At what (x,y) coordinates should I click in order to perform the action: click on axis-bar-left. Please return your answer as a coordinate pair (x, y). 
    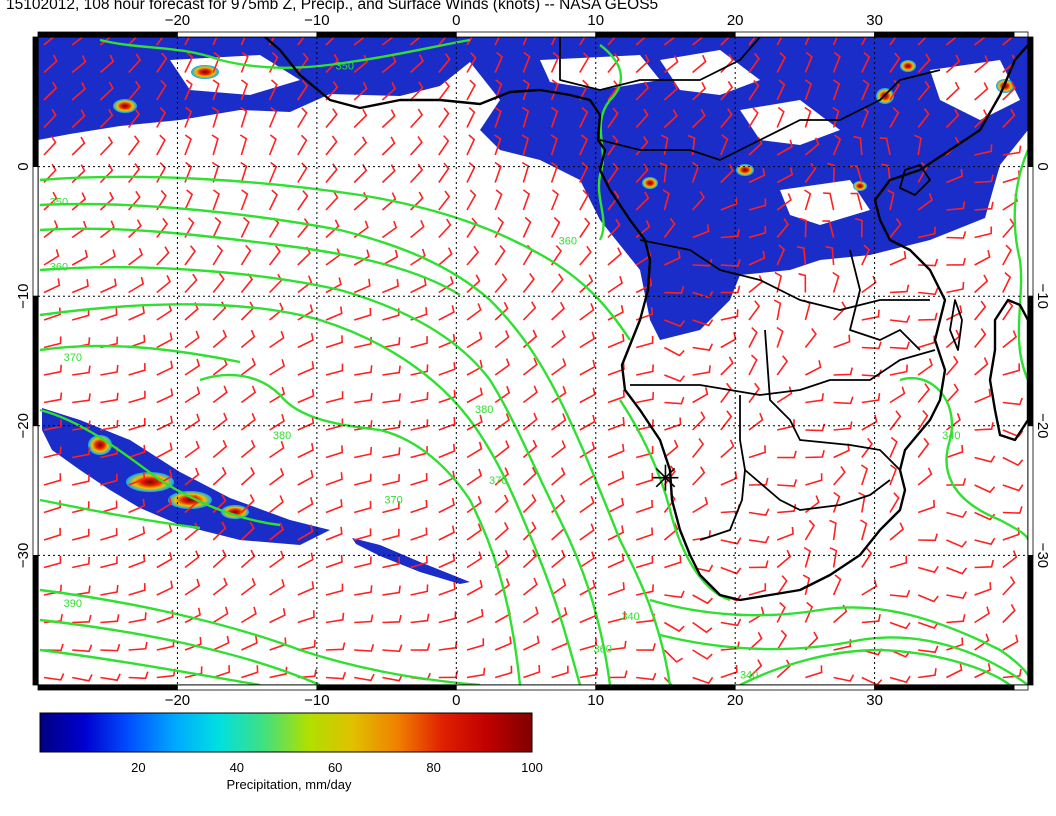
    Looking at the image, I should click on (35, 620).